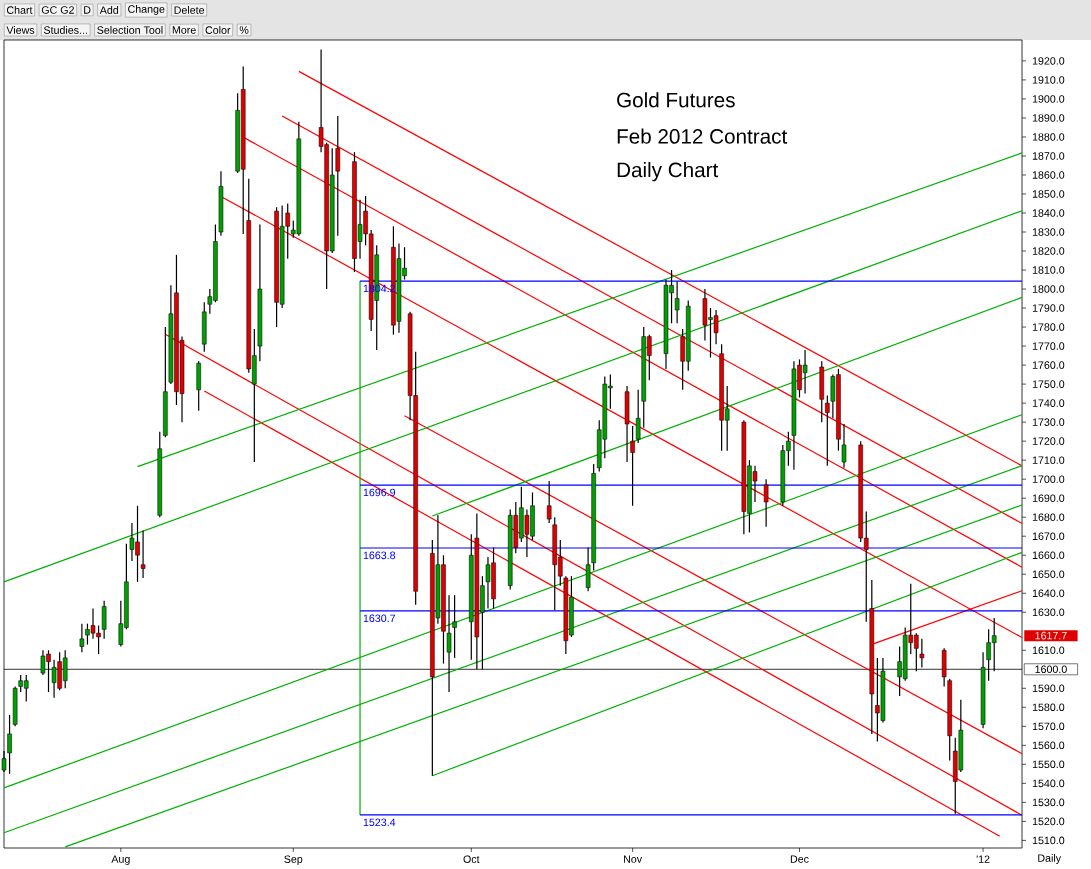 The width and height of the screenshot is (1091, 869). What do you see at coordinates (1048, 98) in the screenshot?
I see `y-tick-label: 1900.0` at bounding box center [1048, 98].